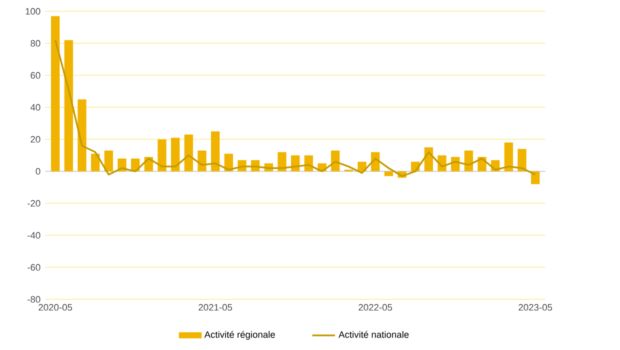  Describe the element at coordinates (34, 203) in the screenshot. I see `y-tick-label: -20` at that location.